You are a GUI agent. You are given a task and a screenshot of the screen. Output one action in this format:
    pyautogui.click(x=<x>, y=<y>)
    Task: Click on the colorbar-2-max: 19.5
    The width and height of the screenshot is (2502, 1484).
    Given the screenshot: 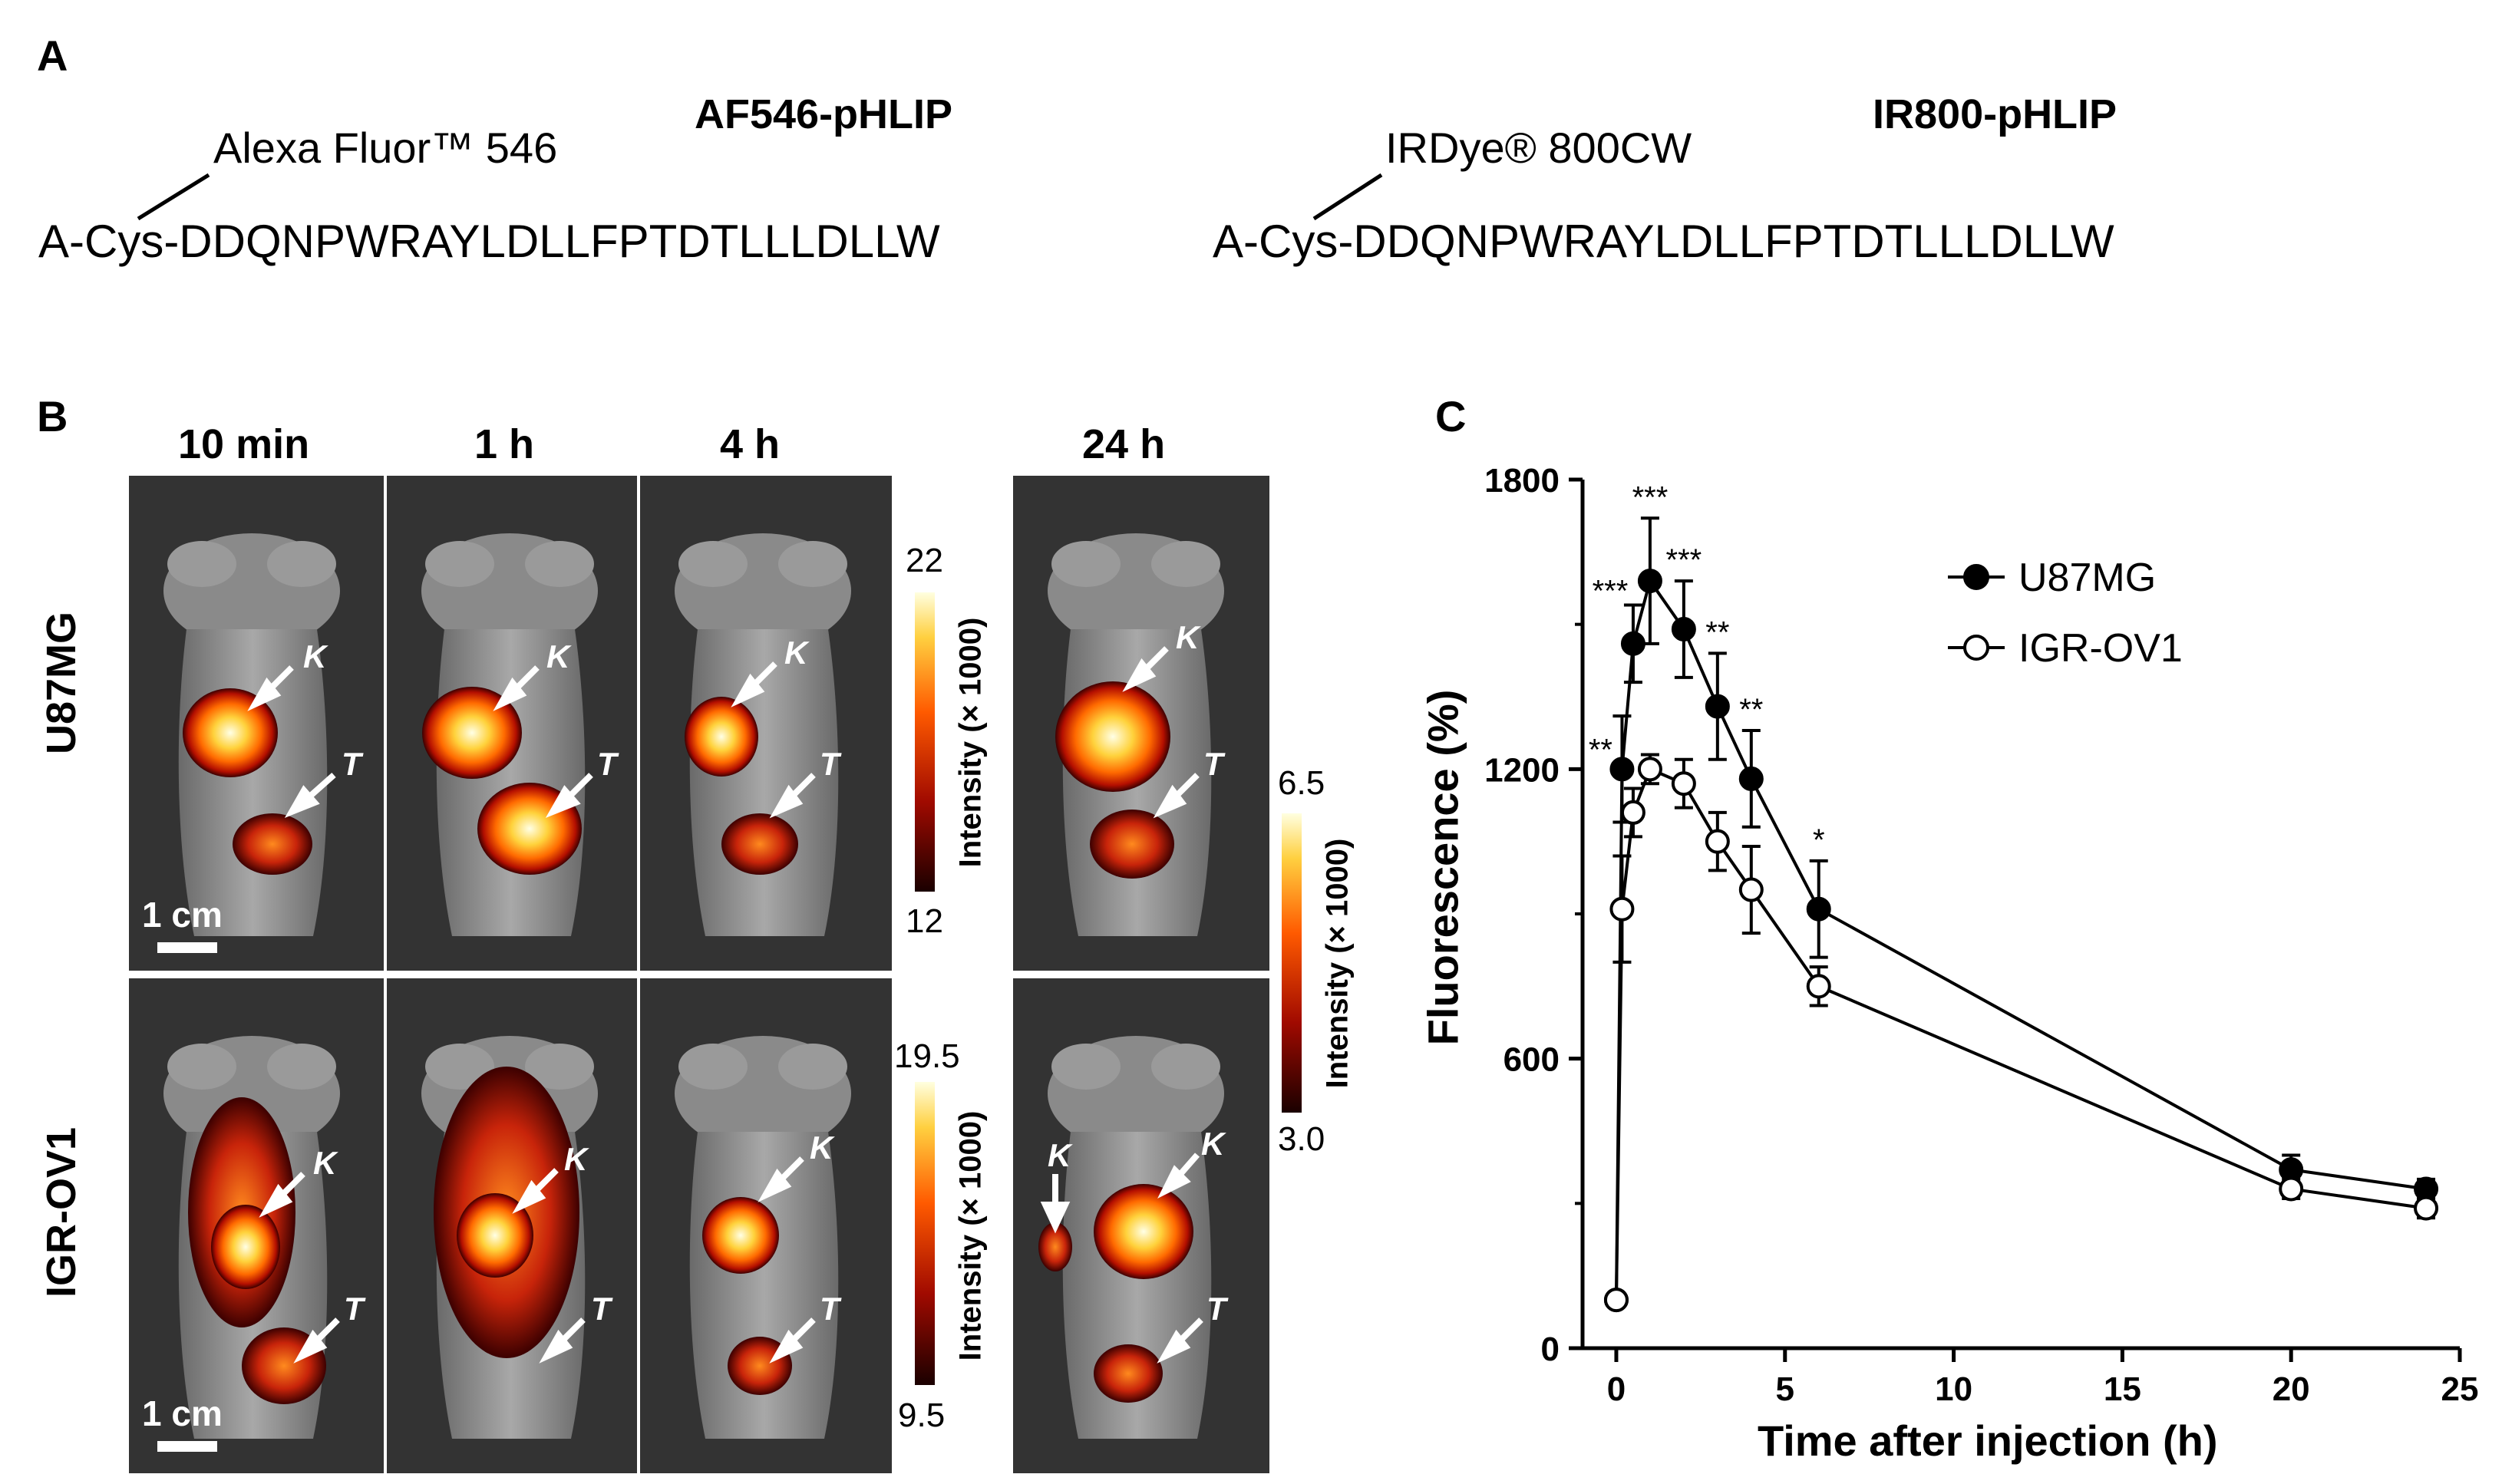 What is the action you would take?
    pyautogui.click(x=927, y=1056)
    